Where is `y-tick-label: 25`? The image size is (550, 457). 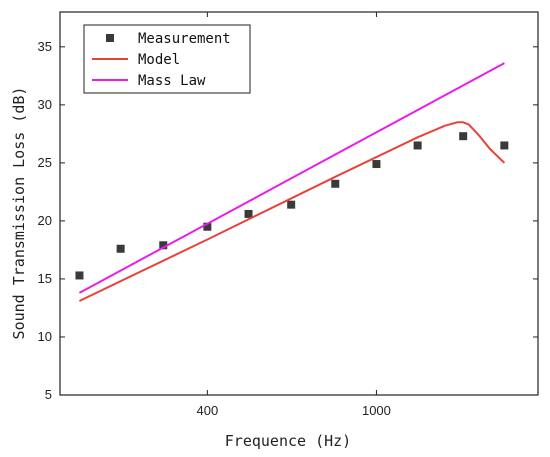 y-tick-label: 25 is located at coordinates (45, 162).